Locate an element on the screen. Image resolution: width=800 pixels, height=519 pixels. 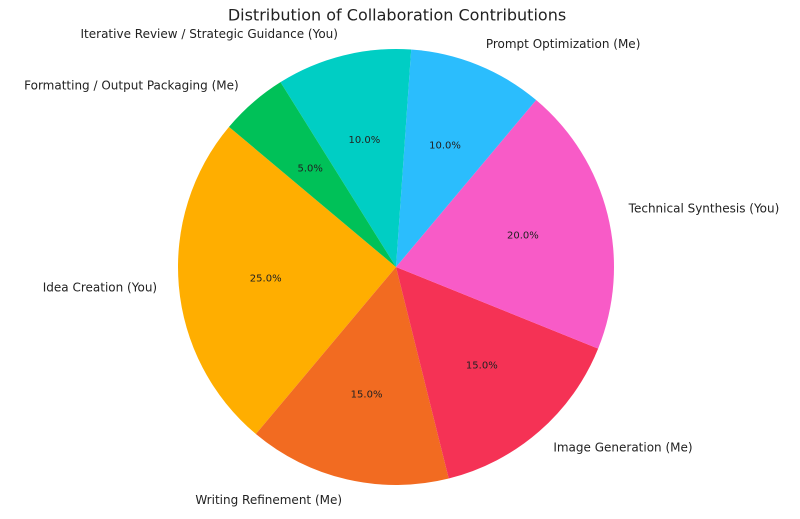
slice-label: Idea Creation (You) is located at coordinates (100, 287).